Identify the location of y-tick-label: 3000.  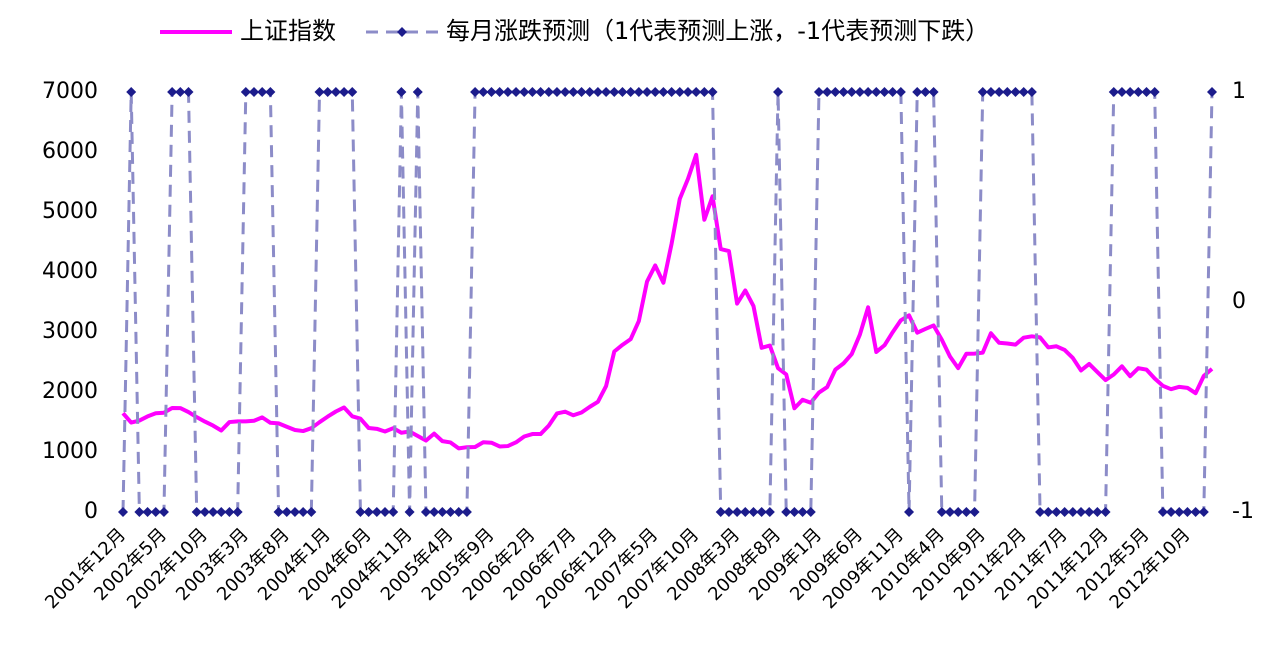
(70, 331).